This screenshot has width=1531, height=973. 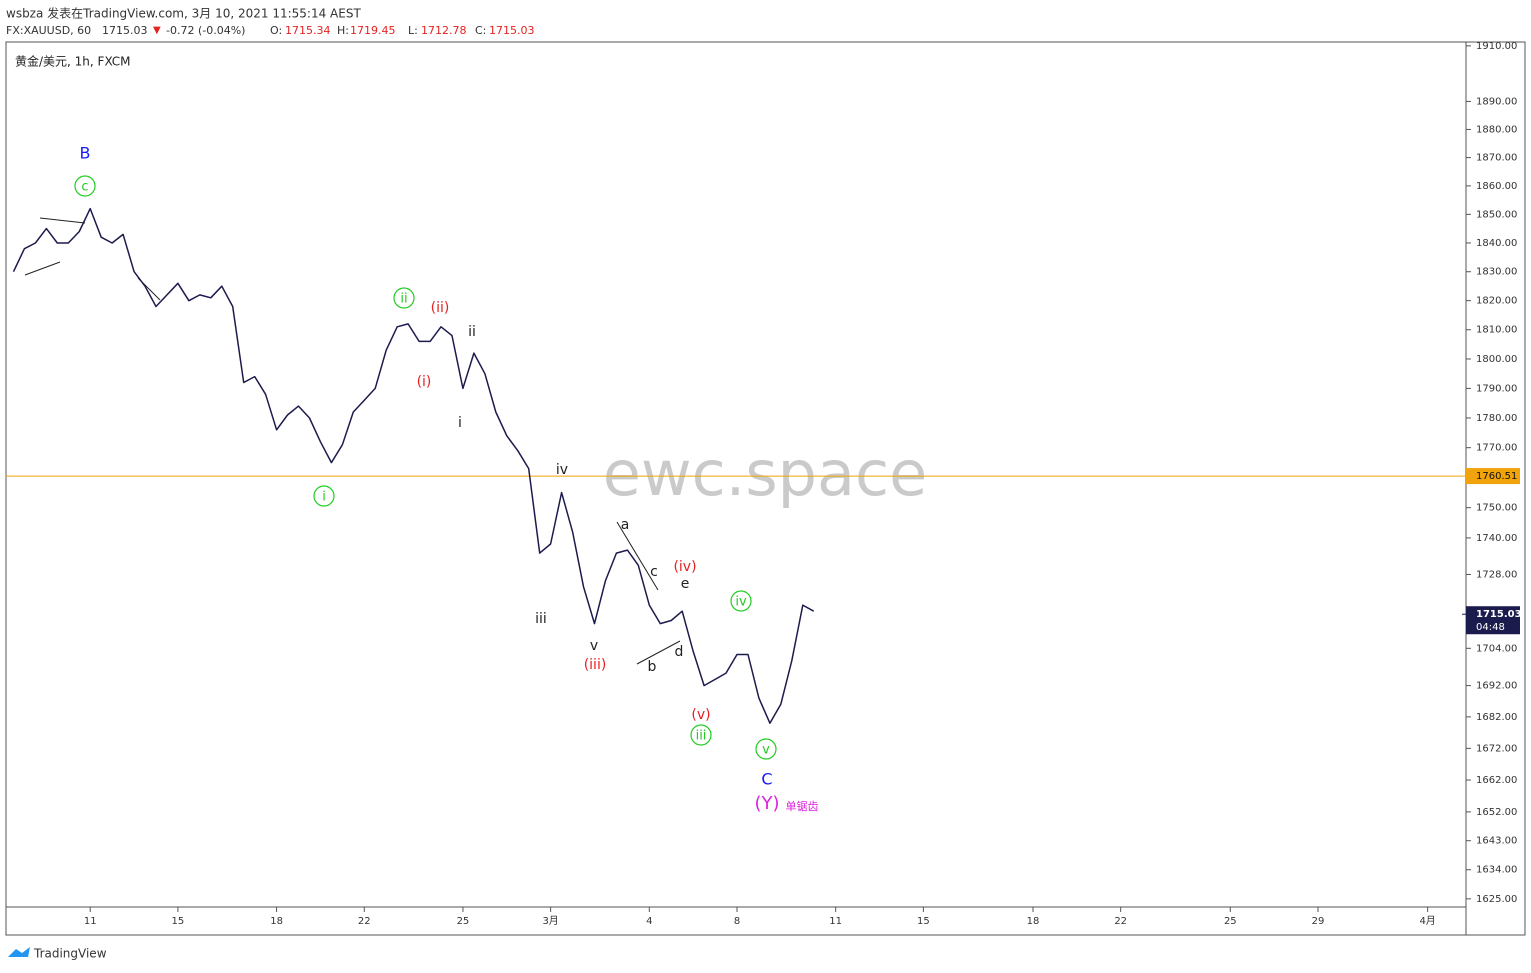 I want to click on y-tick-label: 1625.00, so click(x=1496, y=899).